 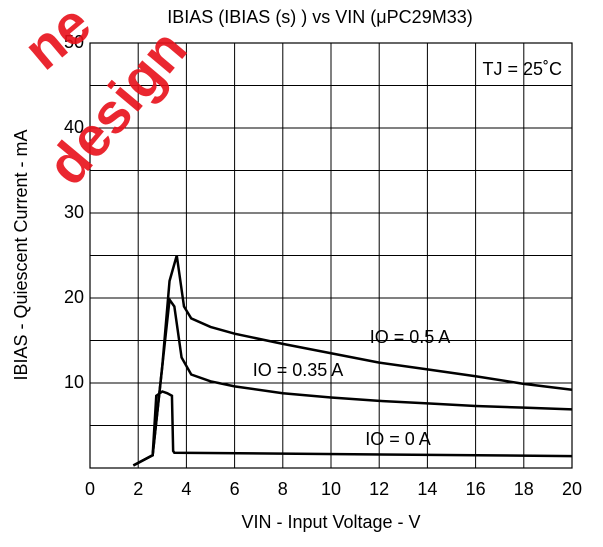 I want to click on x-axis-label: VIN - Input Voltage - V, so click(x=330, y=522).